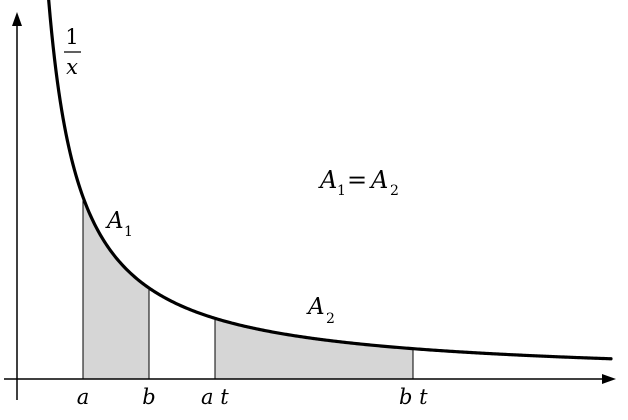  Describe the element at coordinates (378, 180) in the screenshot. I see `equation-a2: A` at that location.